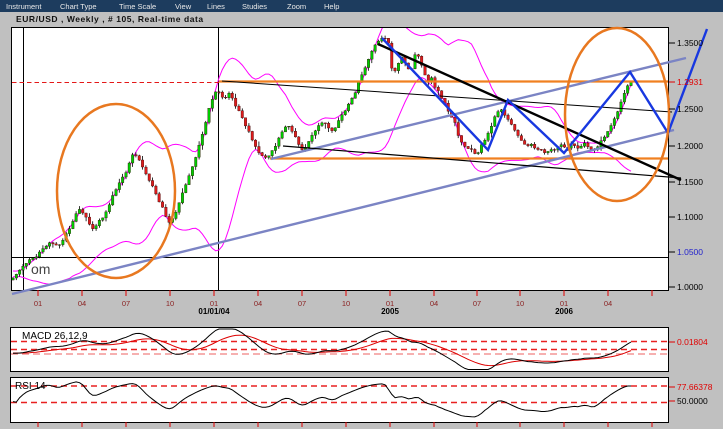  Describe the element at coordinates (183, 6) in the screenshot. I see `svg-text: View` at that location.